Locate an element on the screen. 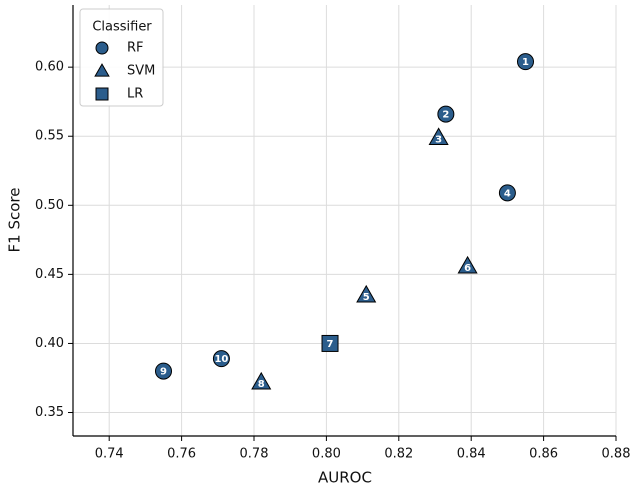  legend: Classifier RF SVM LR is located at coordinates (121, 57).